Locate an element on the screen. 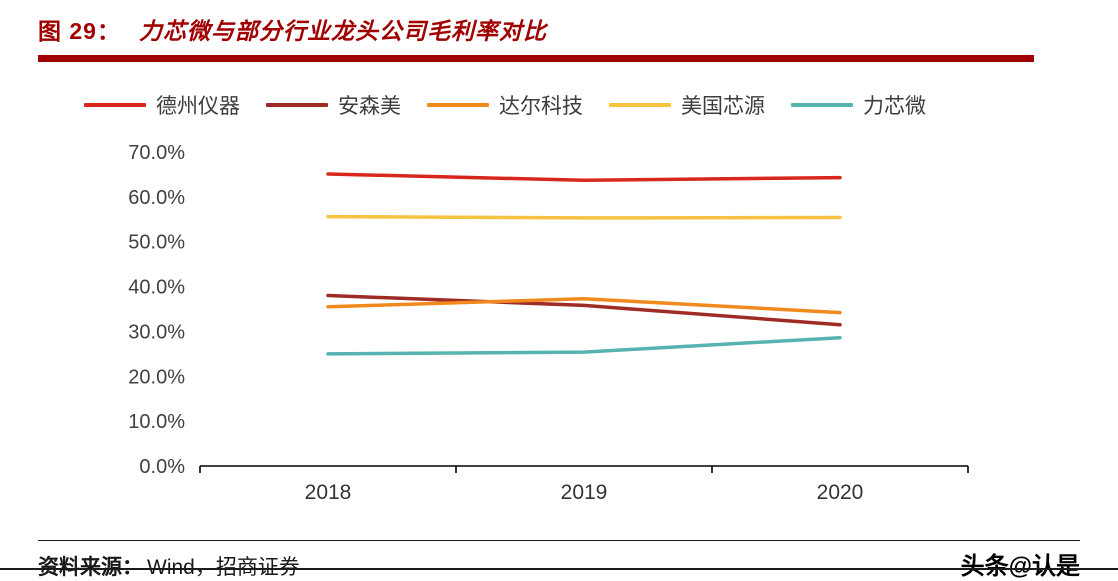  legend-label: 达尔科技 is located at coordinates (541, 106).